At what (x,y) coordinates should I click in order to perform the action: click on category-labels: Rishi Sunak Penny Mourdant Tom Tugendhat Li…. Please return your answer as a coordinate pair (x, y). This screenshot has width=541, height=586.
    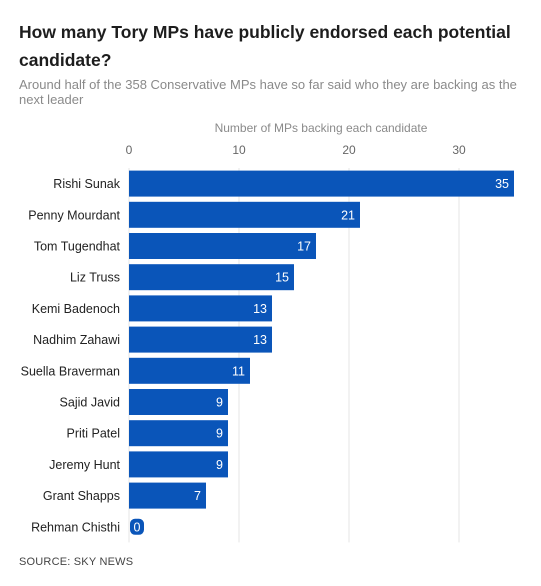
    Looking at the image, I should click on (71, 355).